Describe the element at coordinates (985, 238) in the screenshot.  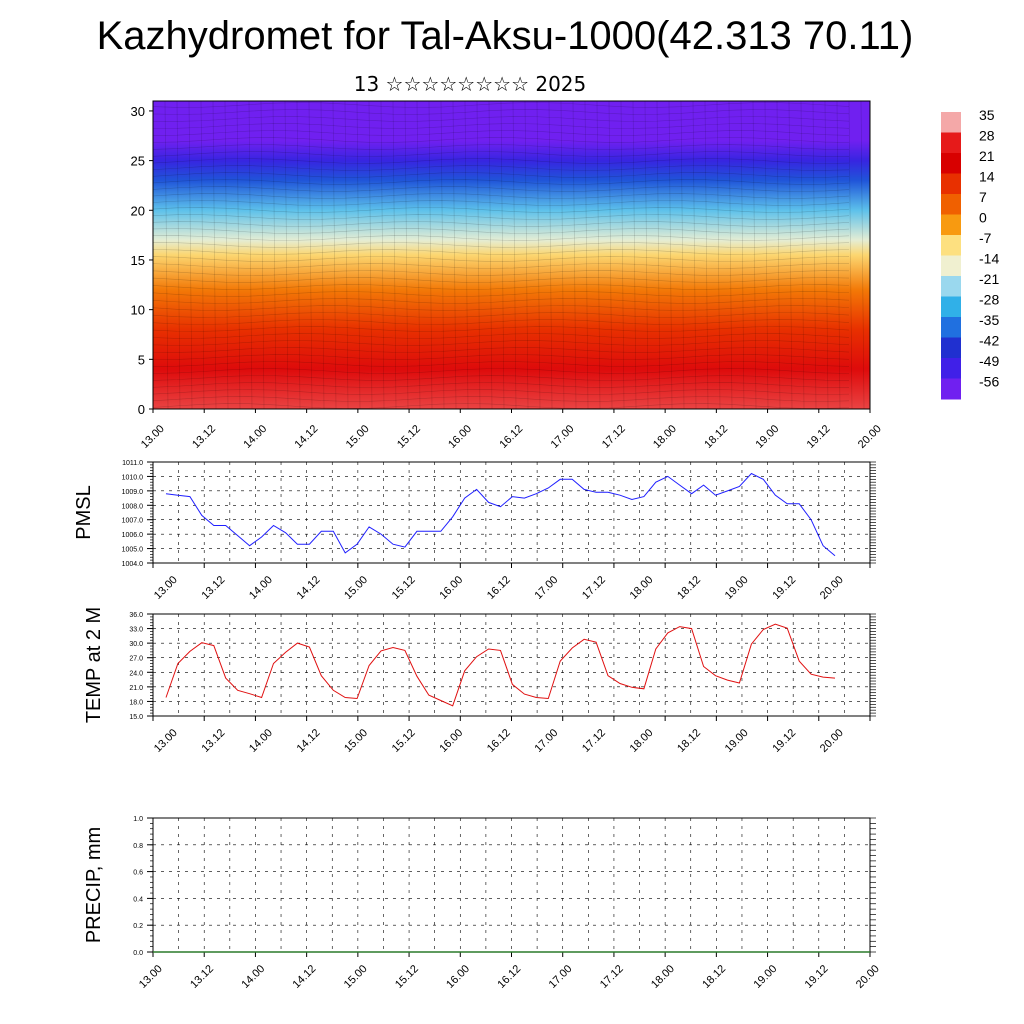
I see `legend-label: -7` at that location.